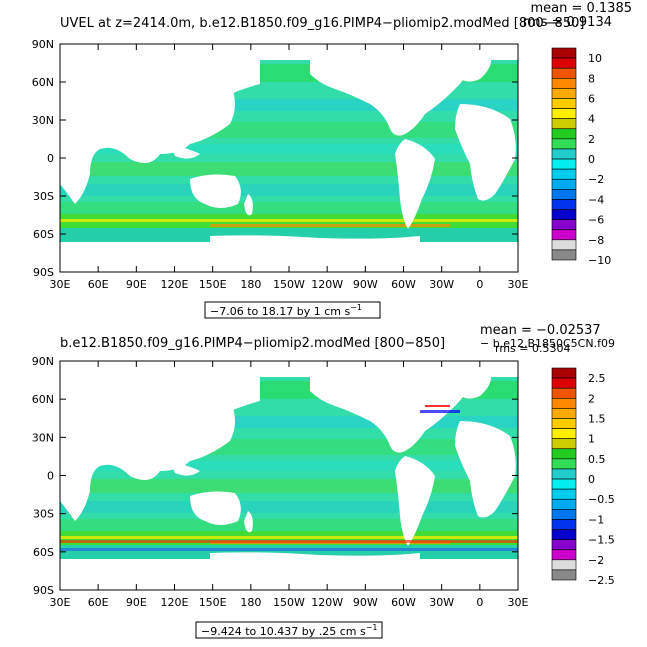  Describe the element at coordinates (365, 284) in the screenshot. I see `lon-label: 90W` at that location.